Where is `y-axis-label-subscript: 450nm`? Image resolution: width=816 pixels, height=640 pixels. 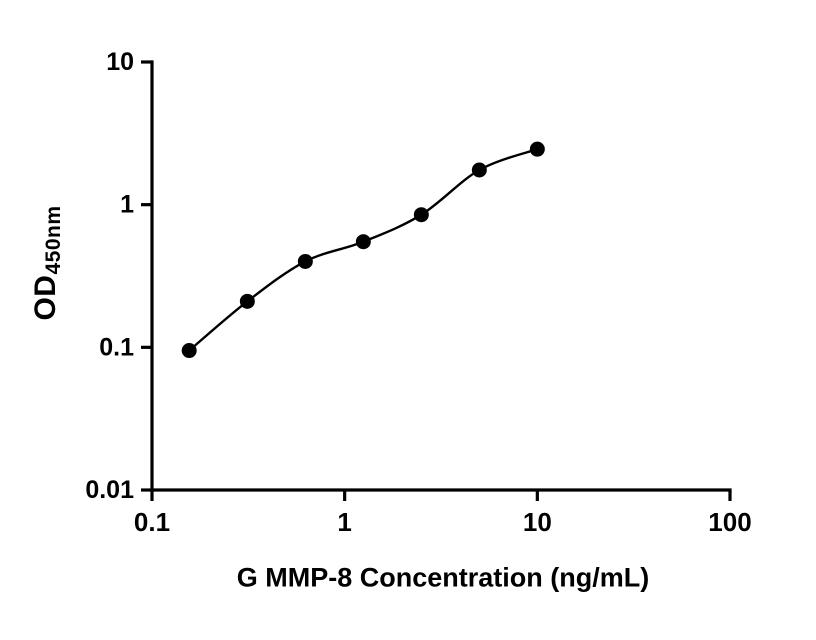 y-axis-label-subscript: 450nm is located at coordinates (53, 240).